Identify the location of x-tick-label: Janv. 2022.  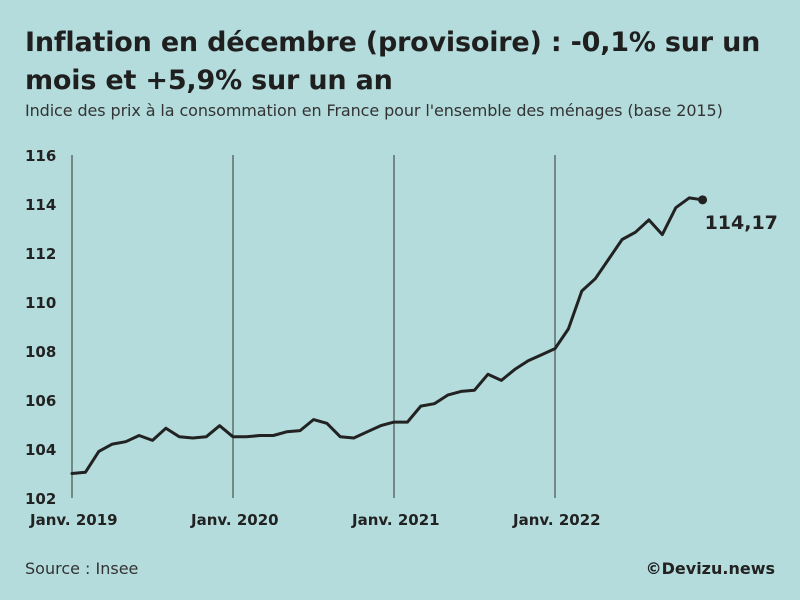
(556, 520).